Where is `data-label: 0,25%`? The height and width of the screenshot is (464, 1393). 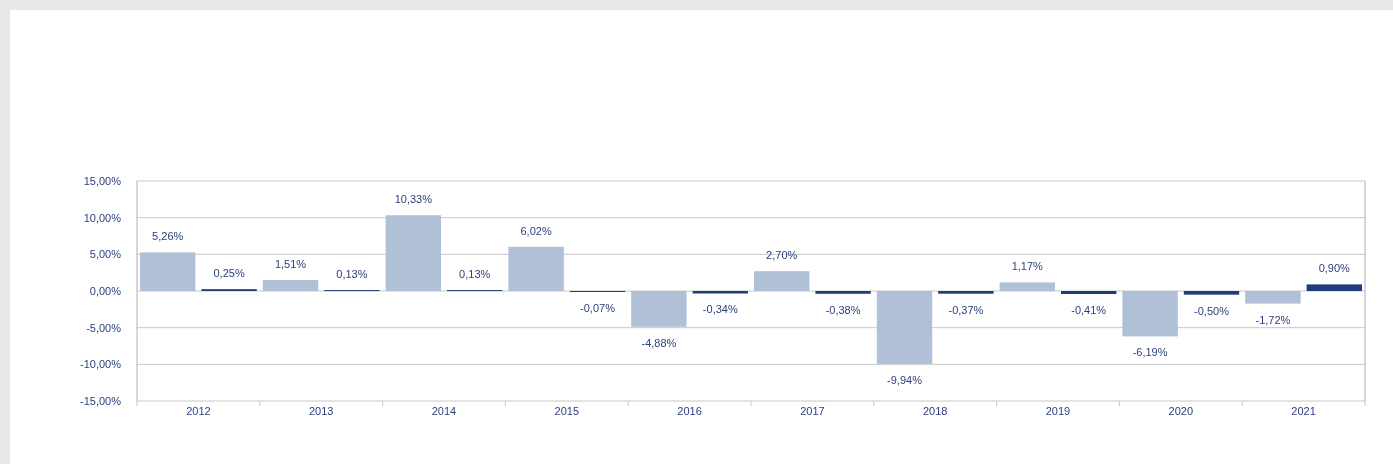 data-label: 0,25% is located at coordinates (229, 273).